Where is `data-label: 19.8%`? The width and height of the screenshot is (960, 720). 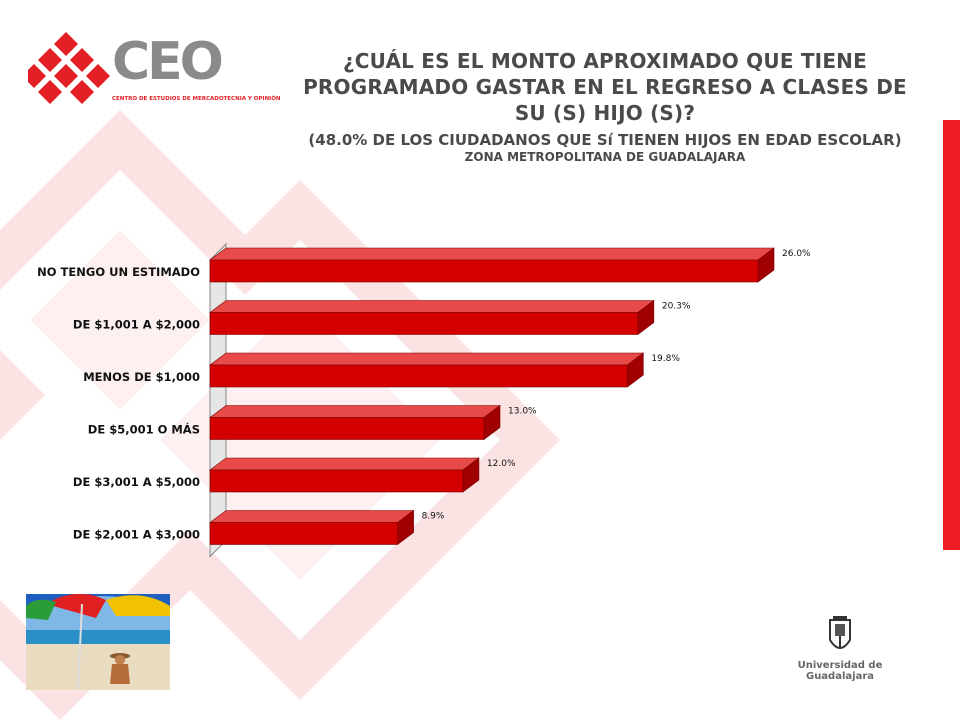
data-label: 19.8% is located at coordinates (665, 359).